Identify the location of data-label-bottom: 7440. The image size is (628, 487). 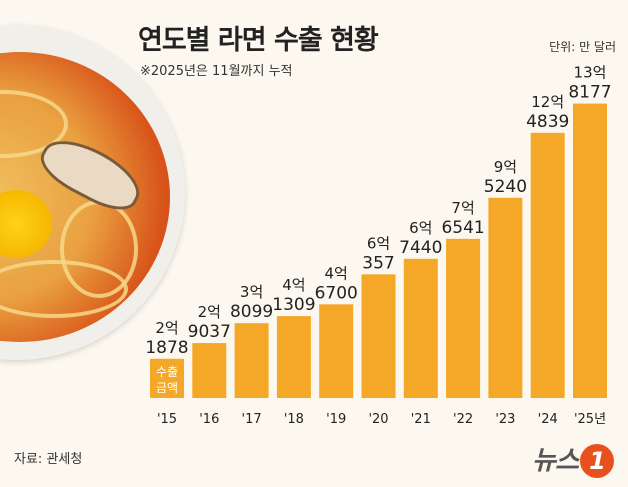
(420, 248).